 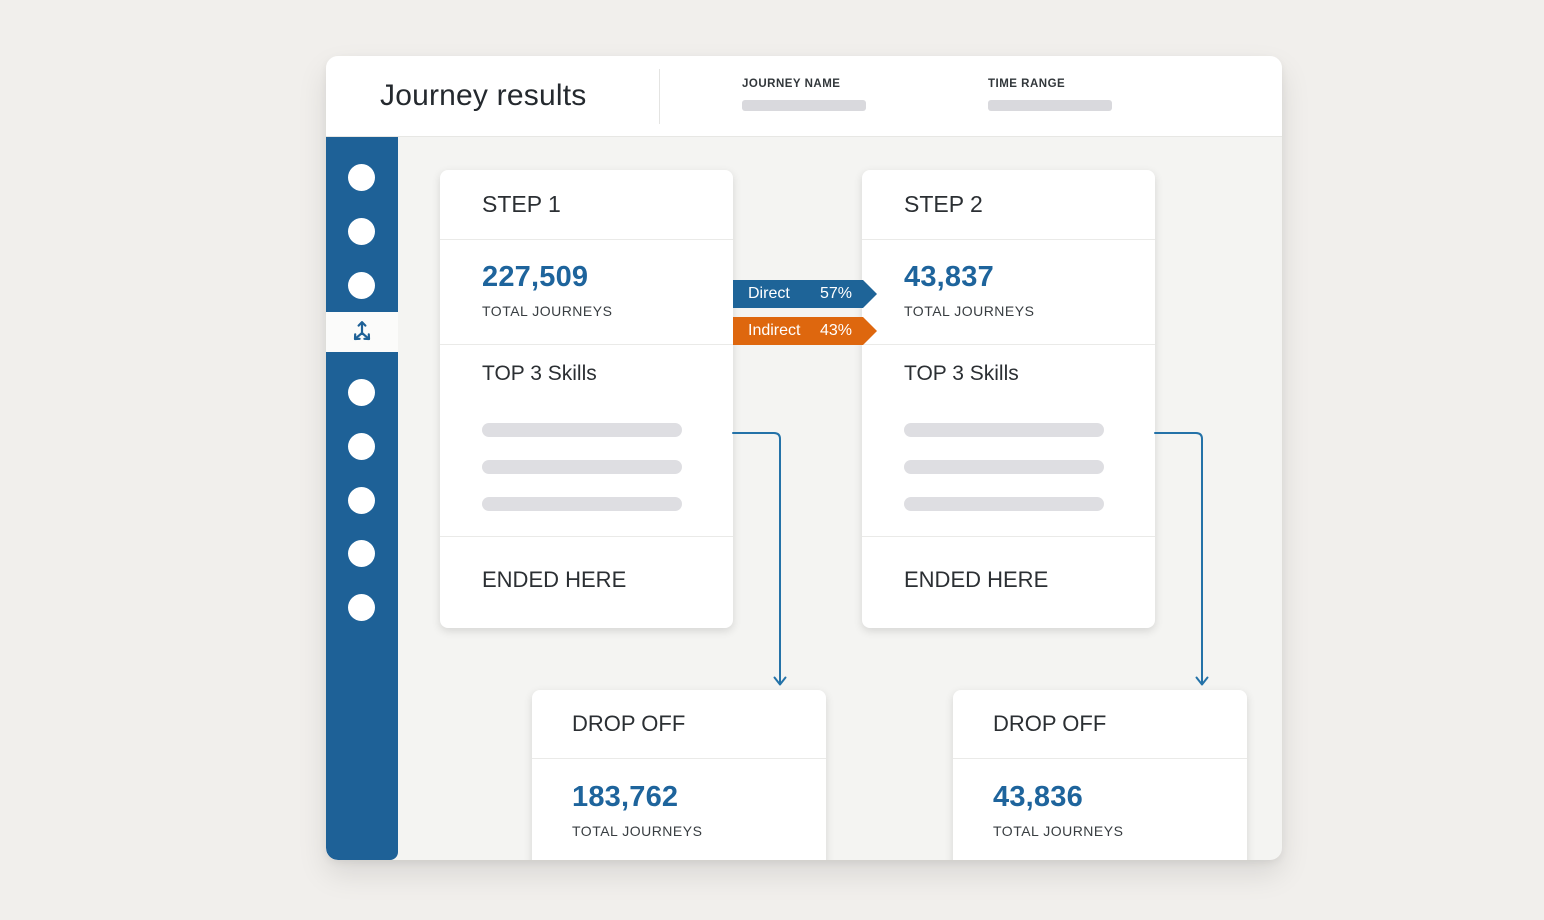 I want to click on step-2-ended-here: ENDED HERE, so click(x=976, y=579).